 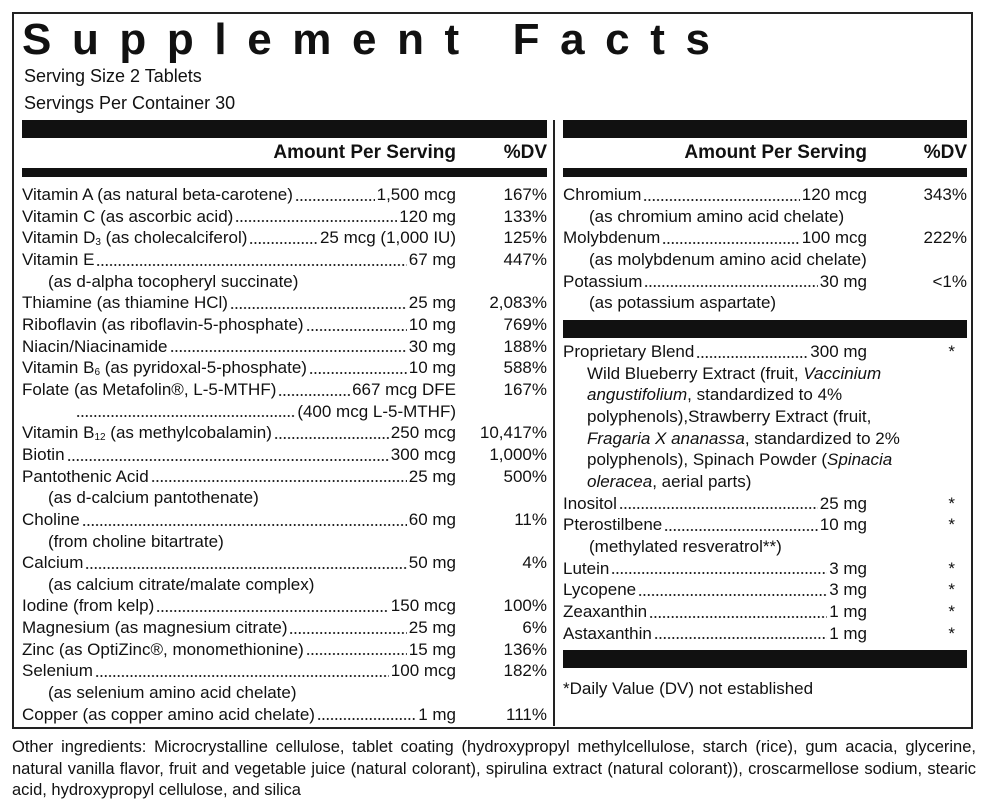 I want to click on nutrient-name: Copper (as copper amino acid chelate), so click(x=168, y=715).